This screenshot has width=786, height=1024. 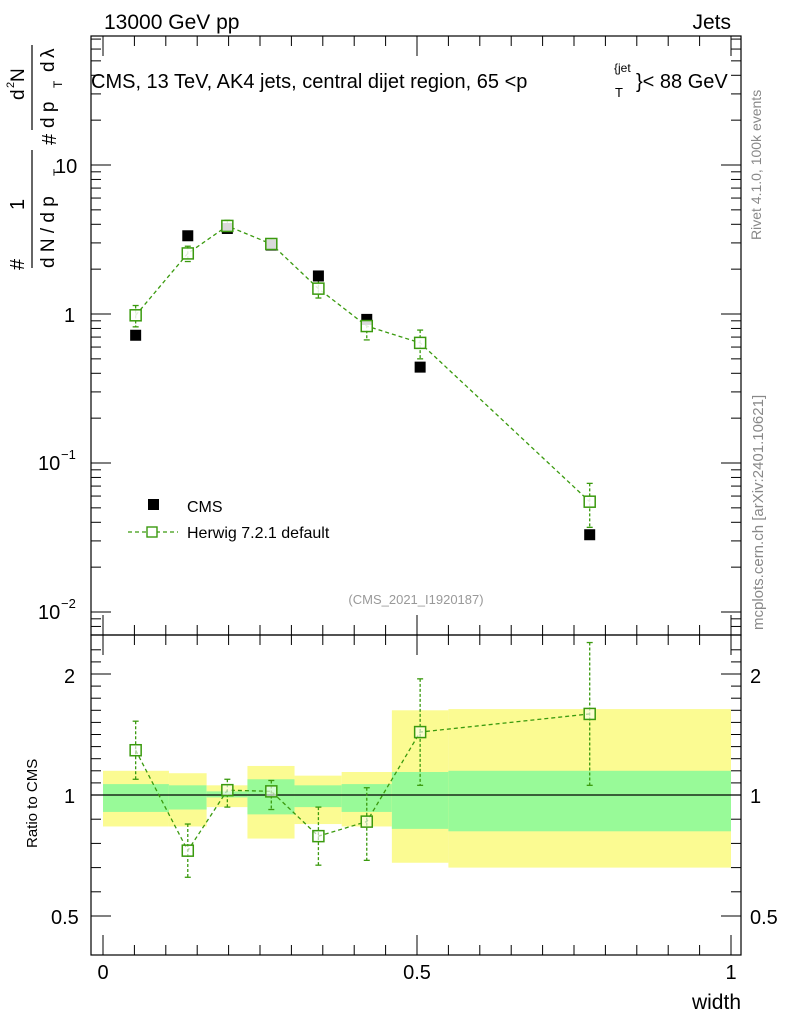 What do you see at coordinates (35, 157) in the screenshot?
I see `y-axis-label: # 1 d N / d p T # d 2 N d p T d λ` at bounding box center [35, 157].